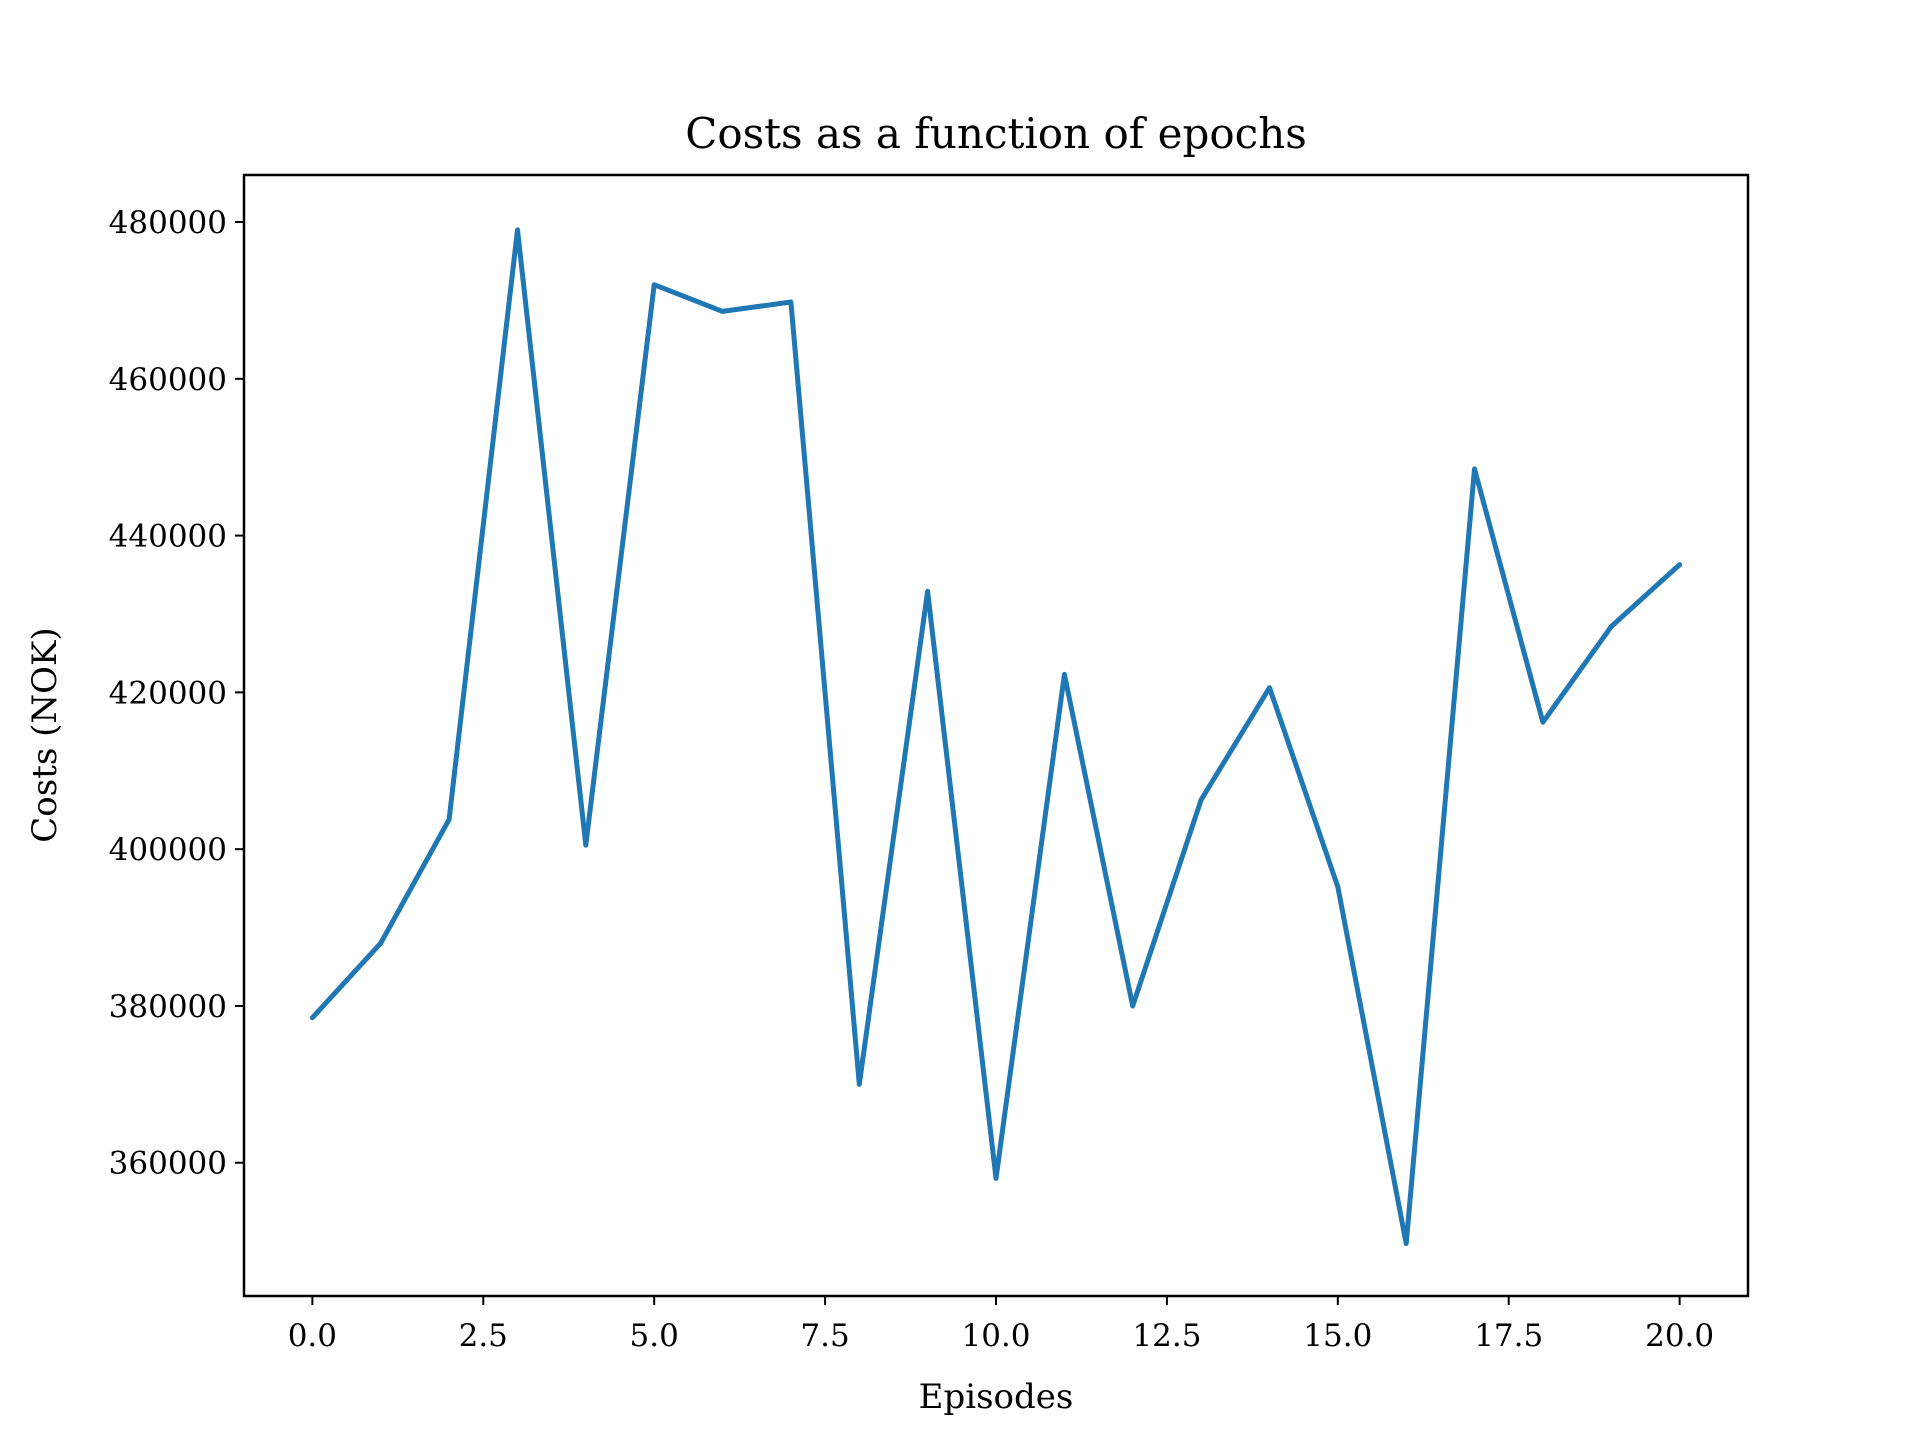 The height and width of the screenshot is (1440, 1920). What do you see at coordinates (1337, 1336) in the screenshot?
I see `x-tick-label: 15.0` at bounding box center [1337, 1336].